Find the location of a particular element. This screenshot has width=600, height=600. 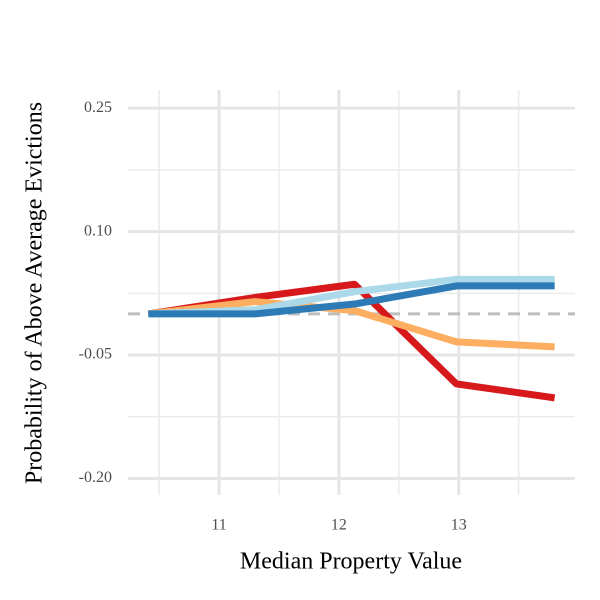

y-tick-label: 0.10 is located at coordinates (98, 230).